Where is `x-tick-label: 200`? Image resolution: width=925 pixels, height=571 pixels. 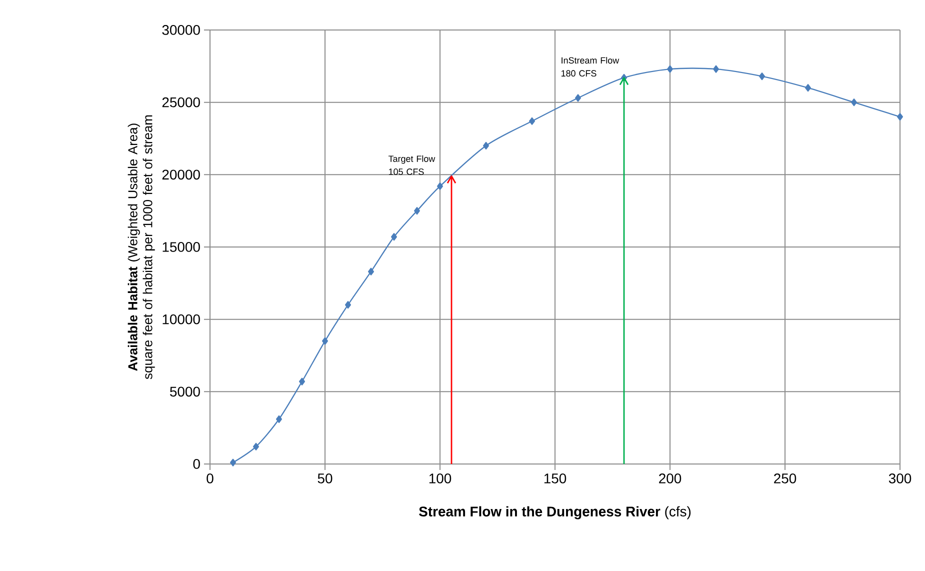 x-tick-label: 200 is located at coordinates (670, 478).